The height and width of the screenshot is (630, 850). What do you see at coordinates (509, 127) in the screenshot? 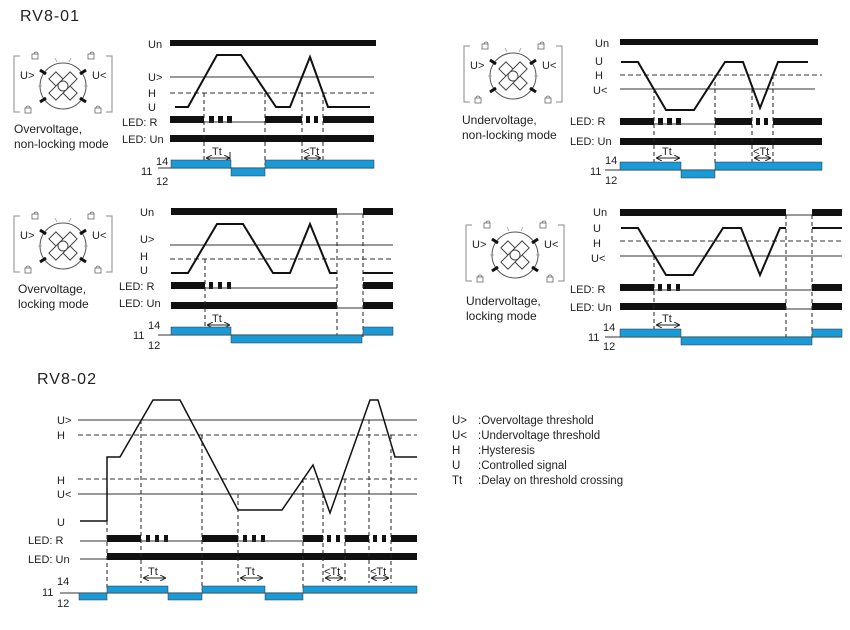
I see `caption-undervoltage-nonlocking: Undervoltage, non-locking mode` at bounding box center [509, 127].